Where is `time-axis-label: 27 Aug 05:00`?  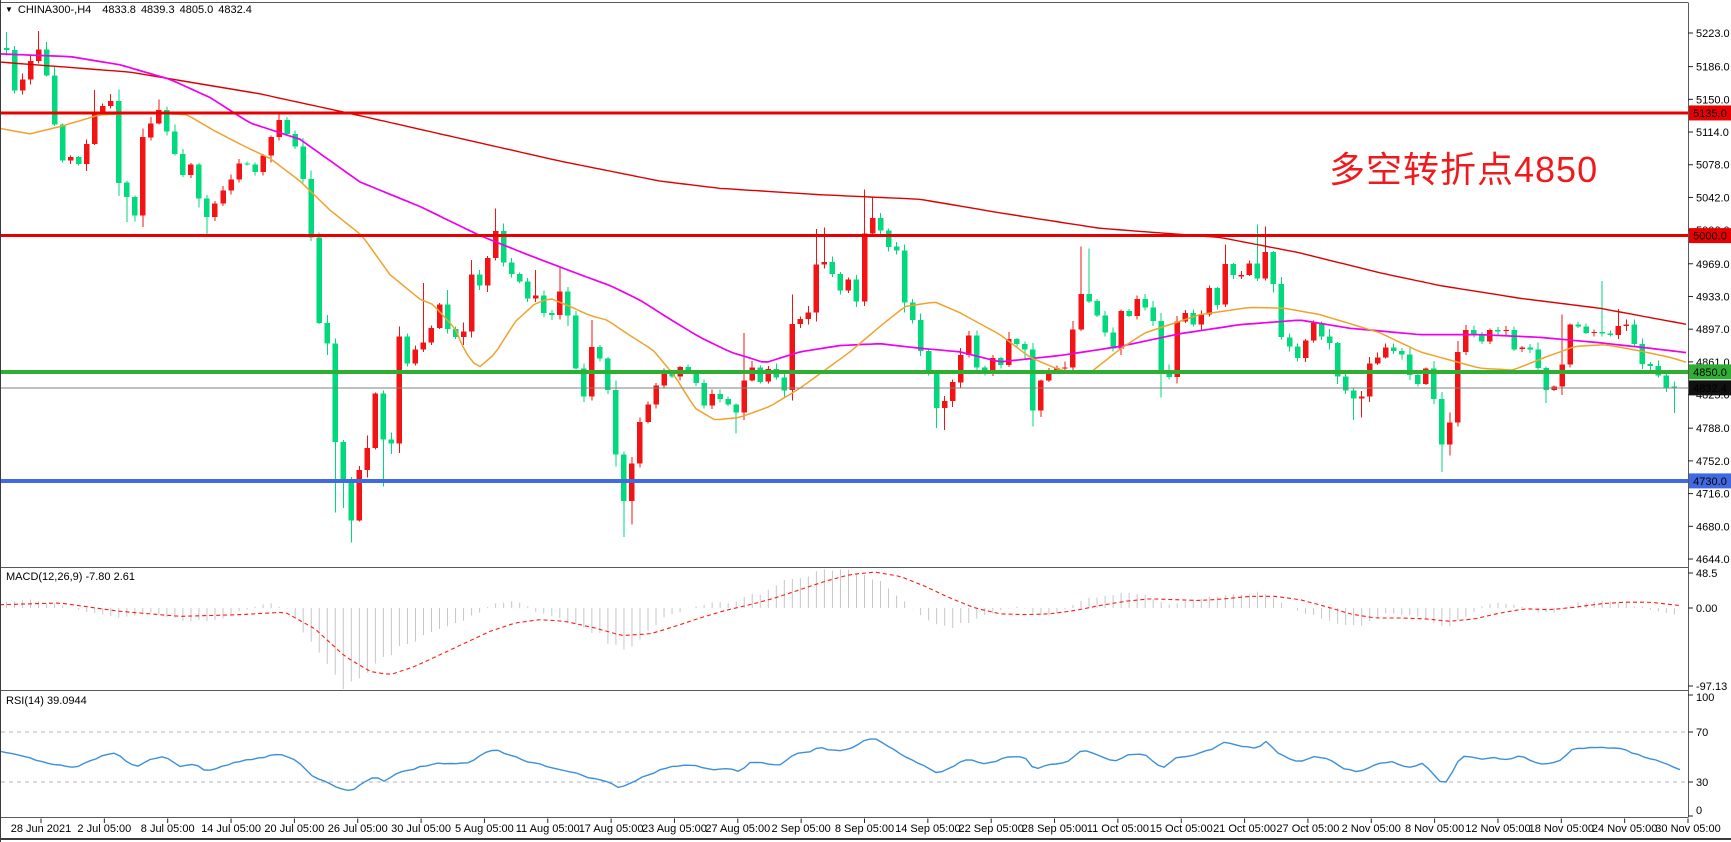 time-axis-label: 27 Aug 05:00 is located at coordinates (737, 829).